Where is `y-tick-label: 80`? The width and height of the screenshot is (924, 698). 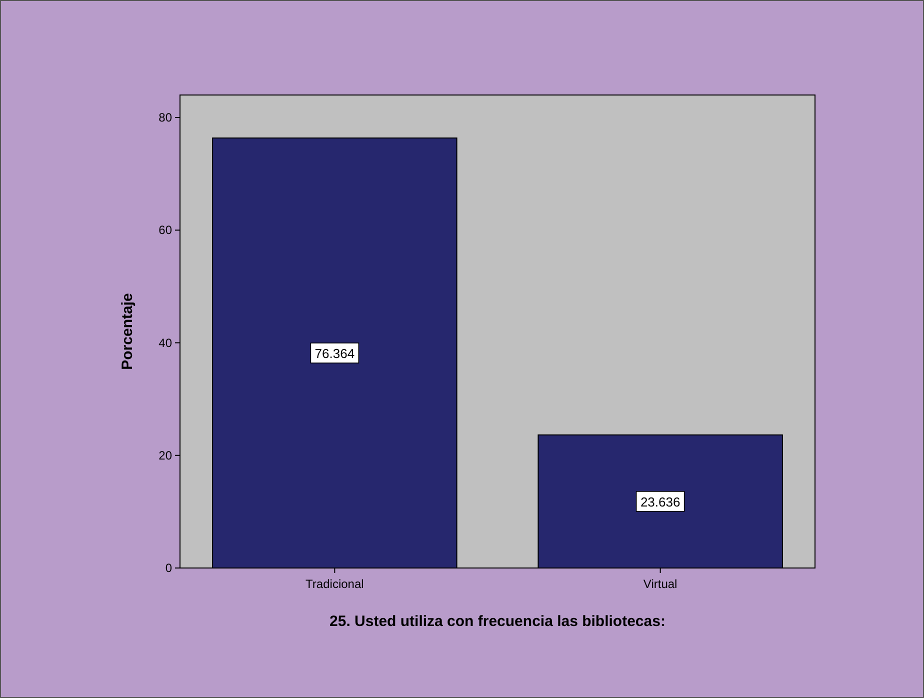
y-tick-label: 80 is located at coordinates (165, 117).